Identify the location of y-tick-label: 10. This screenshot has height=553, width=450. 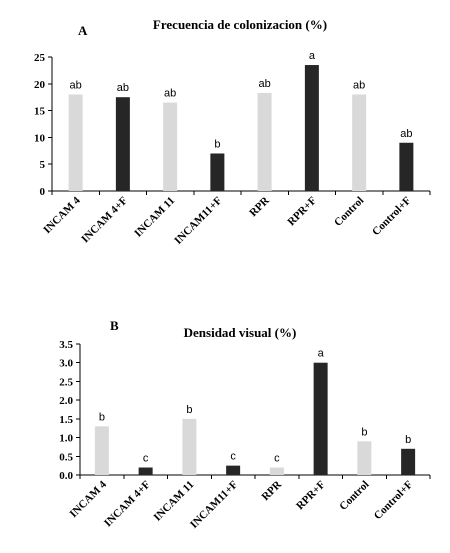
(40, 138).